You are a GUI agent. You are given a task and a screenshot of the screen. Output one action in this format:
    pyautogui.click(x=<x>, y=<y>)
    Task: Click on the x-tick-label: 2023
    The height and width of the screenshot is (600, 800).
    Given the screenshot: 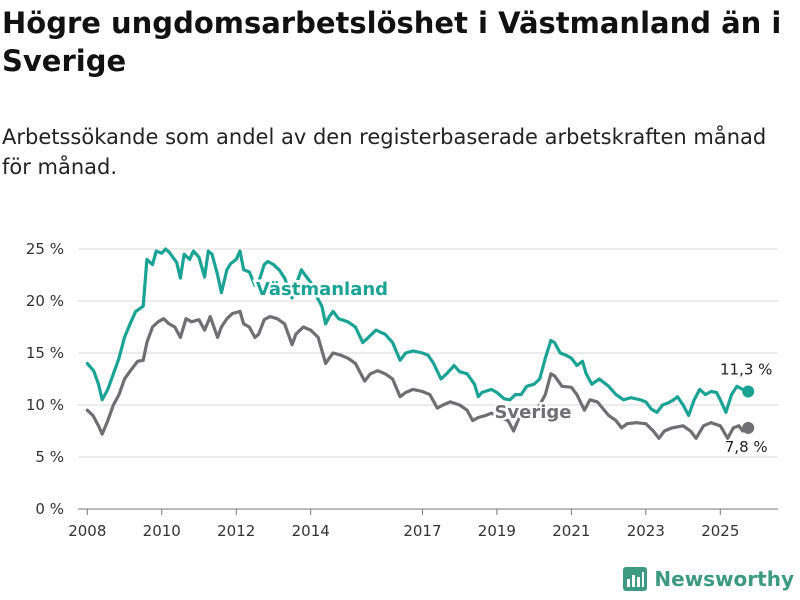 What is the action you would take?
    pyautogui.click(x=646, y=531)
    